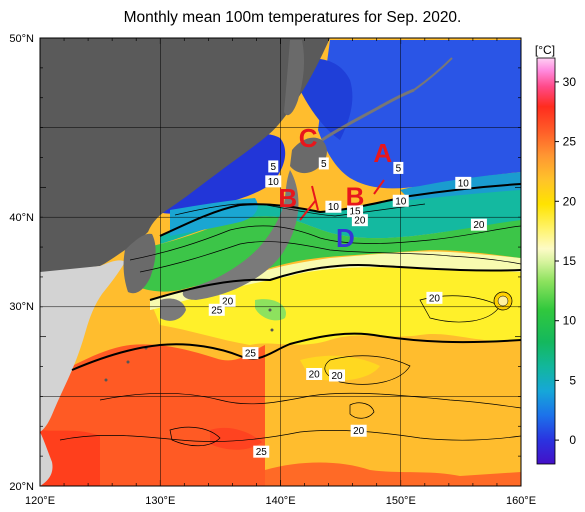 This screenshot has height=512, width=585. What do you see at coordinates (355, 212) in the screenshot?
I see `svg-text: 15` at bounding box center [355, 212].